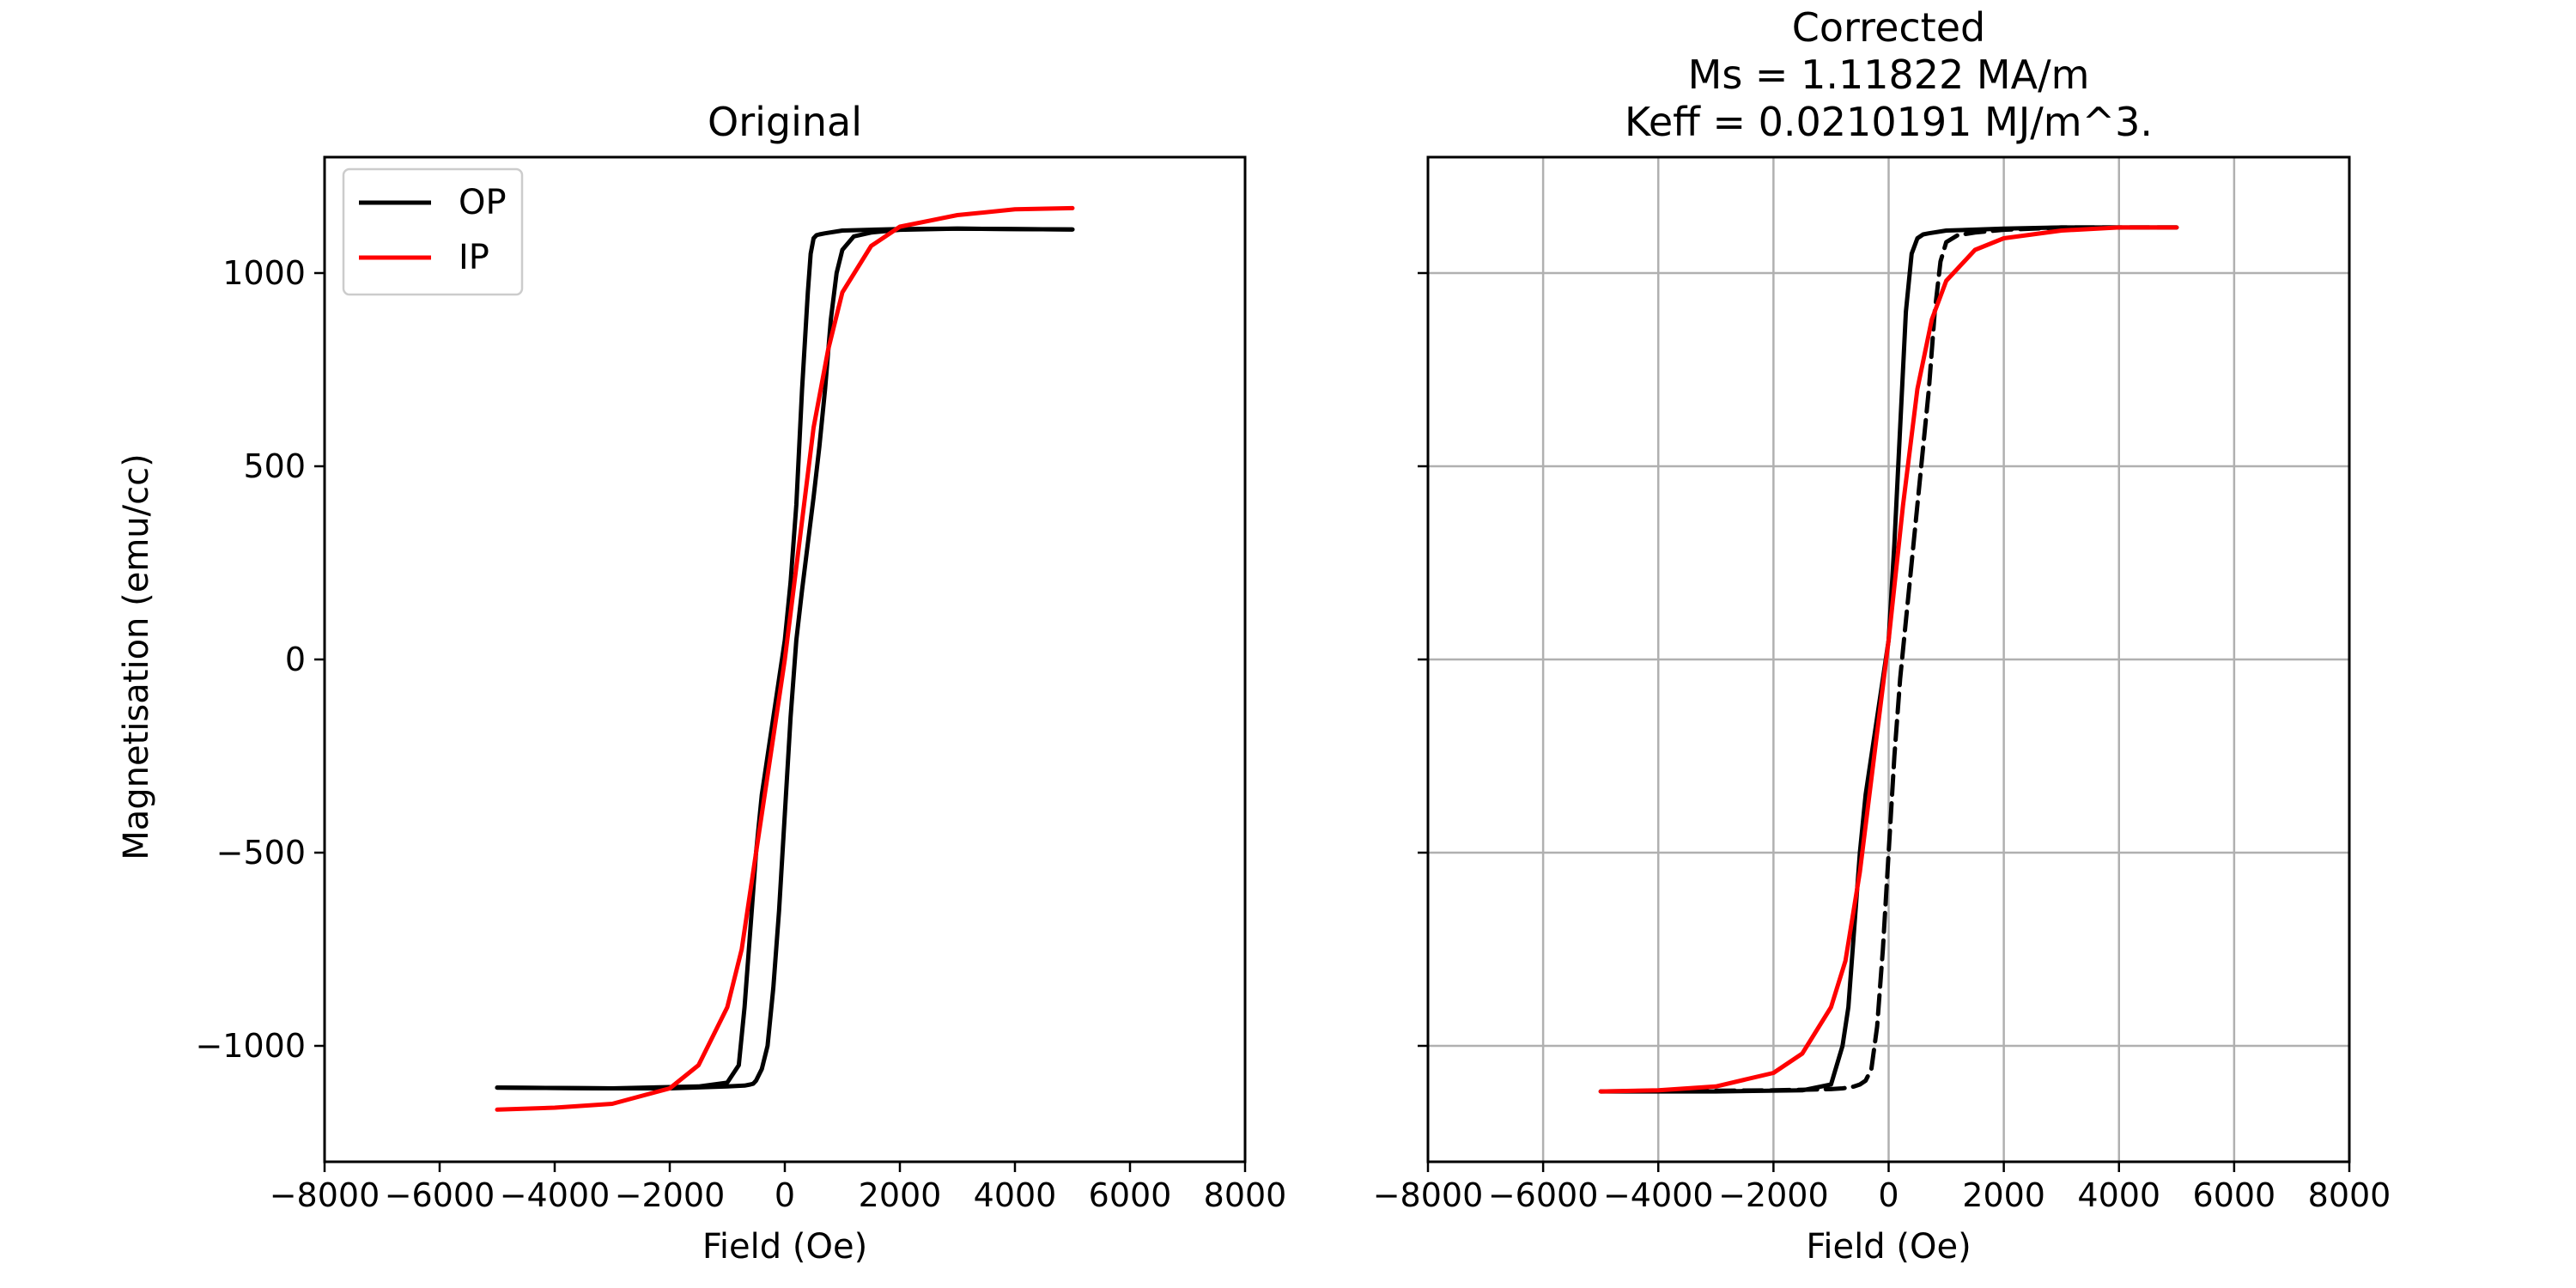  Describe the element at coordinates (264, 273) in the screenshot. I see `y-tick-label: 1000` at that location.